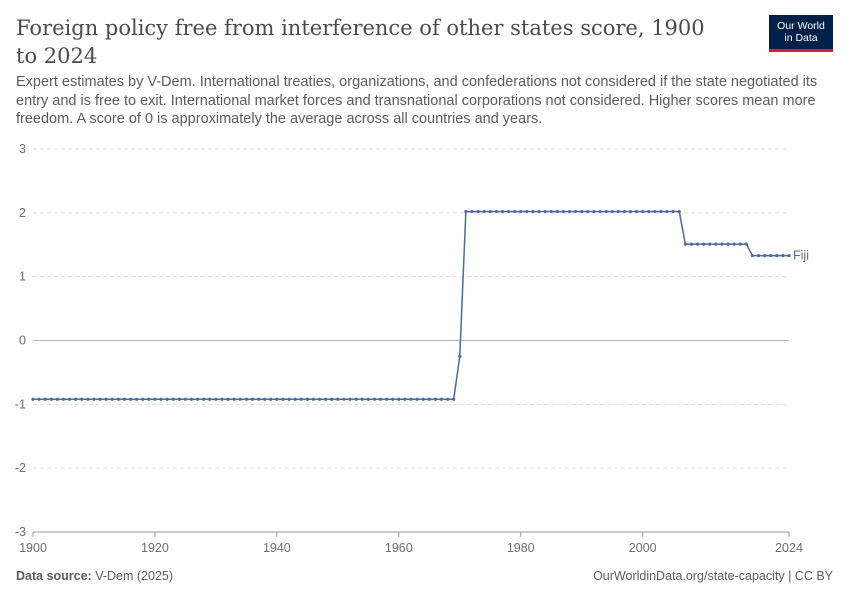  What do you see at coordinates (521, 548) in the screenshot?
I see `x-tick-label: 1980` at bounding box center [521, 548].